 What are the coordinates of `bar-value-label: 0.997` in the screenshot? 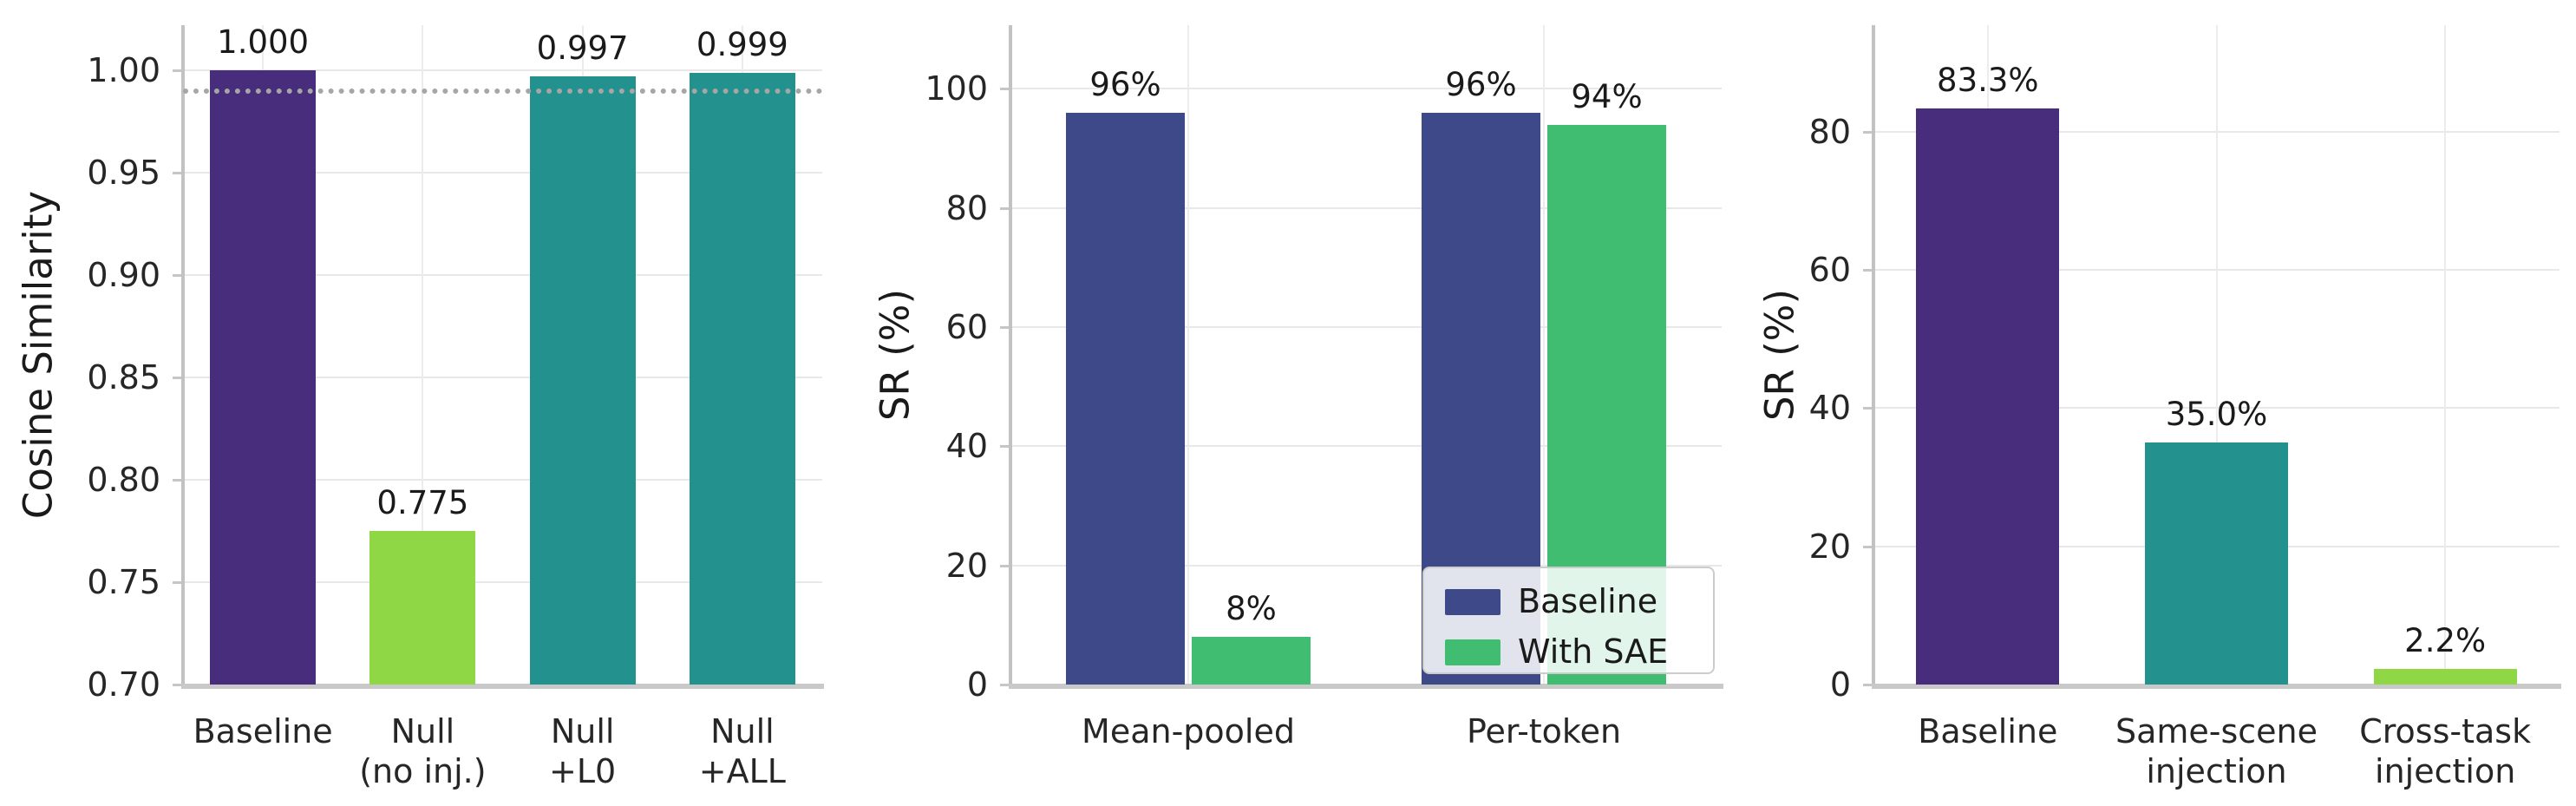 It's located at (582, 49).